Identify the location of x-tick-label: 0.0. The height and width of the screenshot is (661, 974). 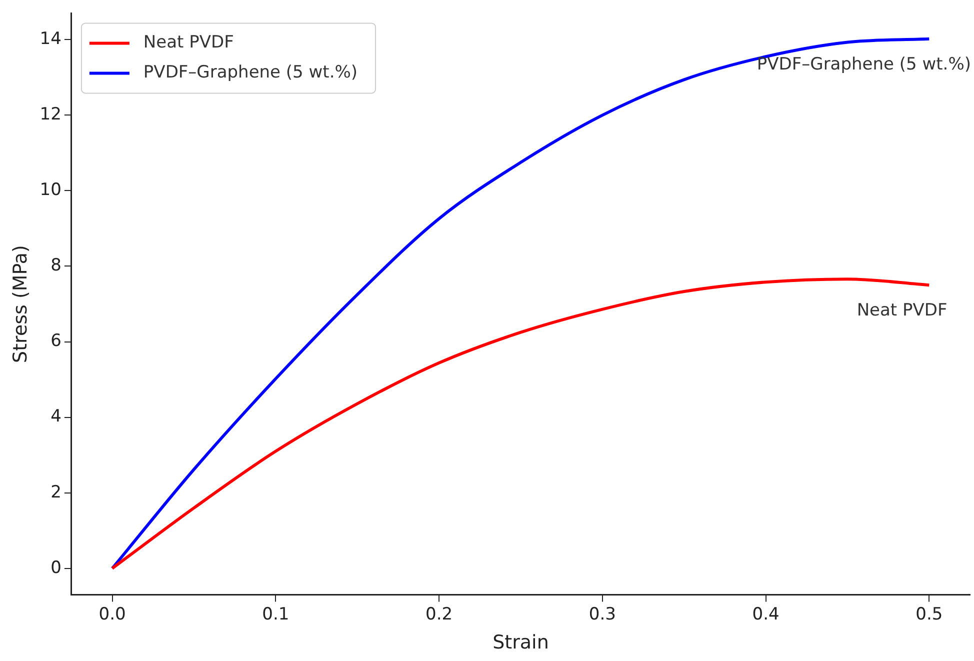
(112, 614).